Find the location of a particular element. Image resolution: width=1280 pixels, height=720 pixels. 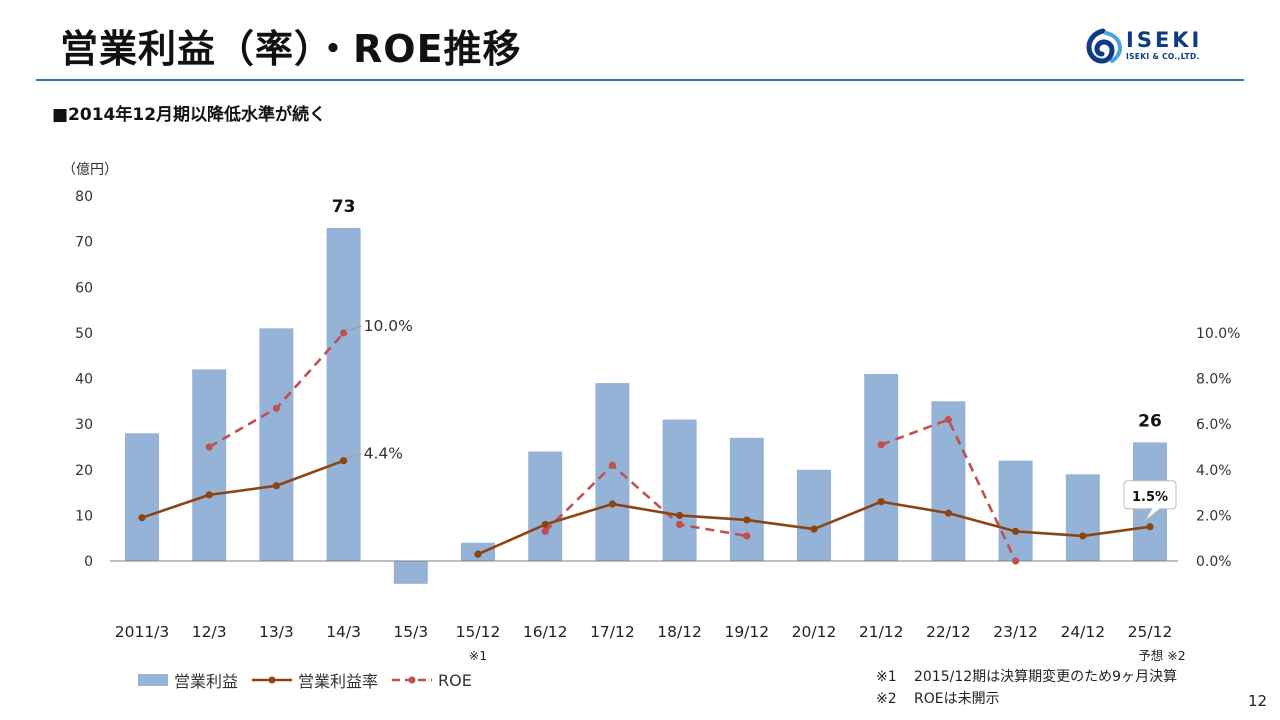

right-axis-tick-label: 10.0% is located at coordinates (1218, 334).